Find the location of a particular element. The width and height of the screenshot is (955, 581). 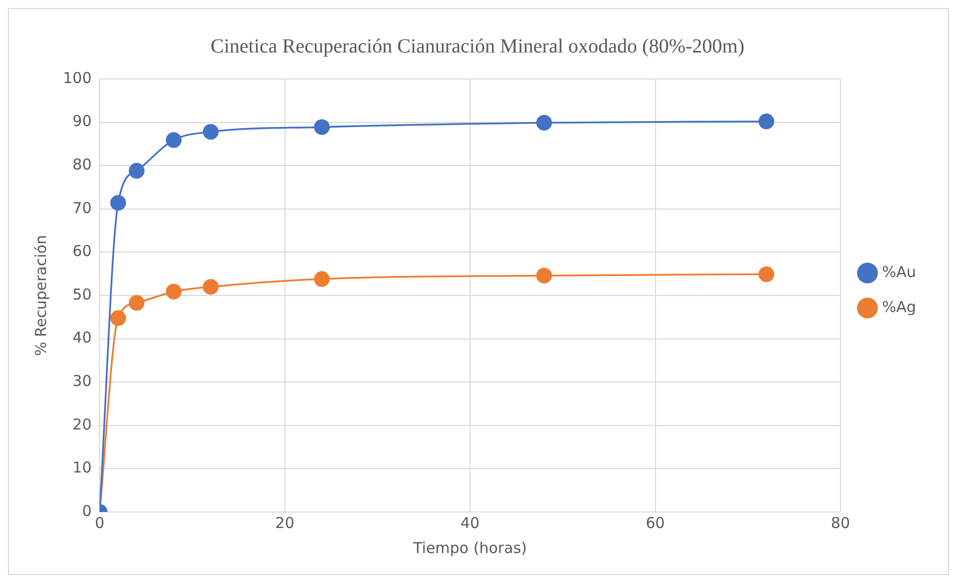

y-tick-label: 20 is located at coordinates (82, 424).